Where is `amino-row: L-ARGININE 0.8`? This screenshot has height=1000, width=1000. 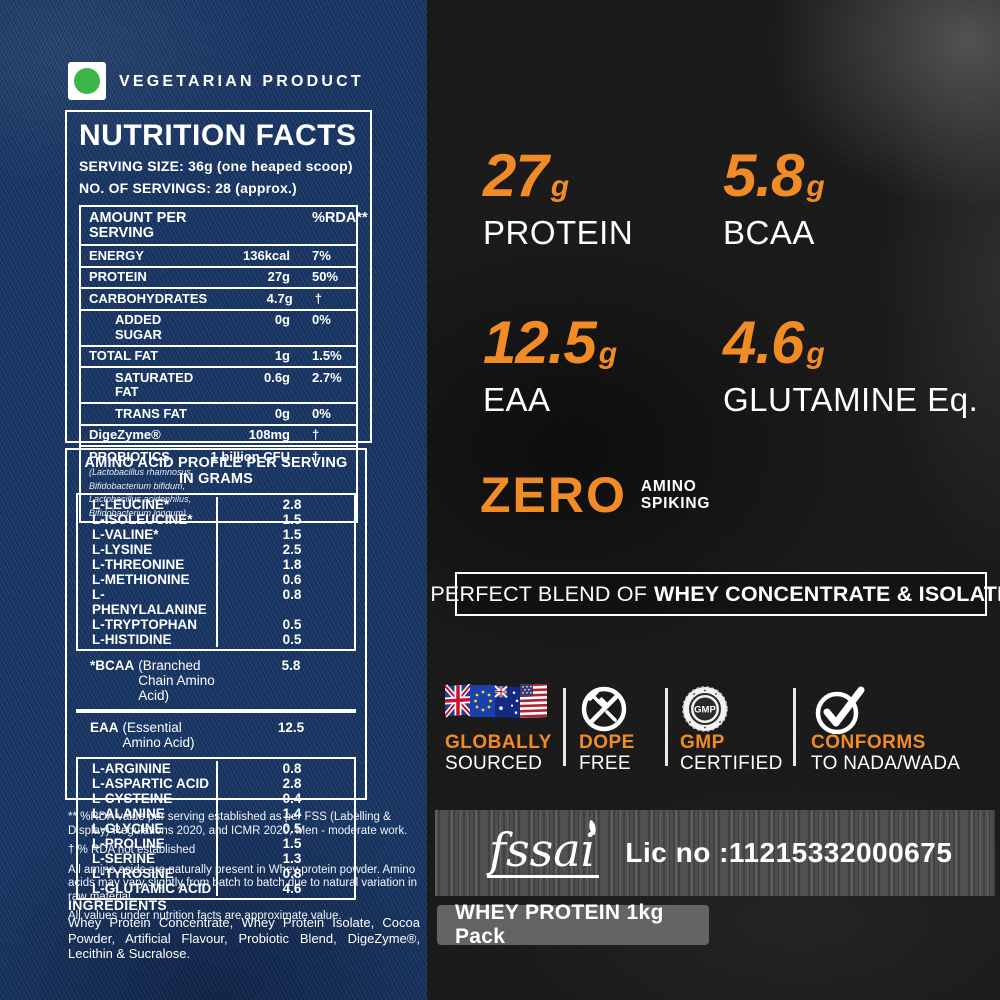
amino-row: L-ARGININE 0.8 is located at coordinates (216, 768).